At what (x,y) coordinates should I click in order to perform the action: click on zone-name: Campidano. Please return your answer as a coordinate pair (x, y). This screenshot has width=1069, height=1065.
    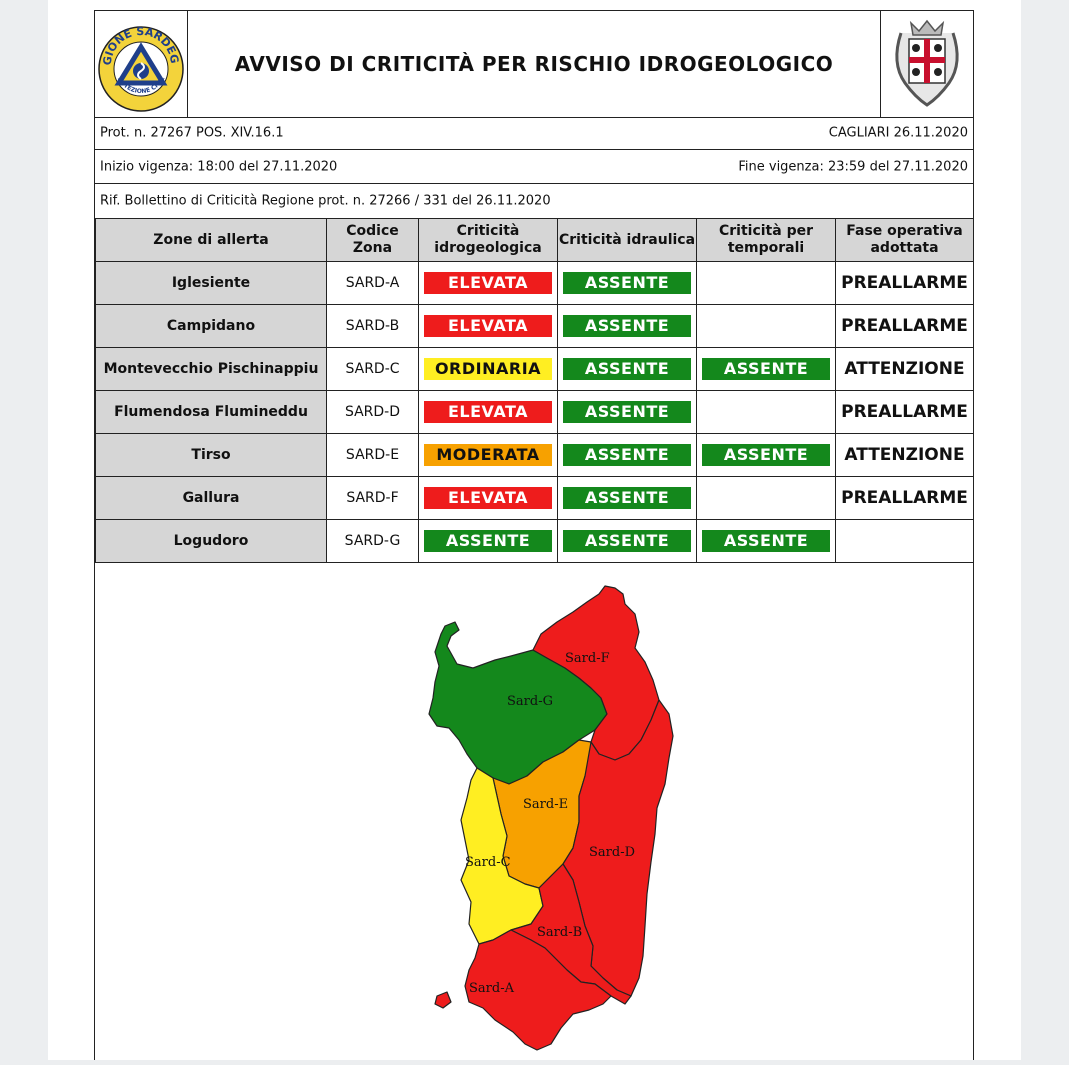
    Looking at the image, I should click on (211, 326).